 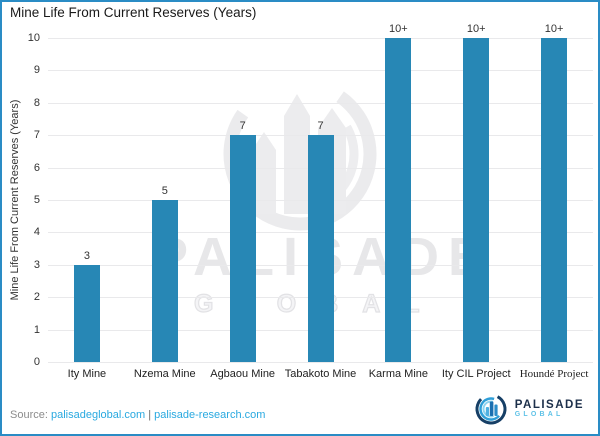 What do you see at coordinates (164, 191) in the screenshot?
I see `bar-value-label: 5` at bounding box center [164, 191].